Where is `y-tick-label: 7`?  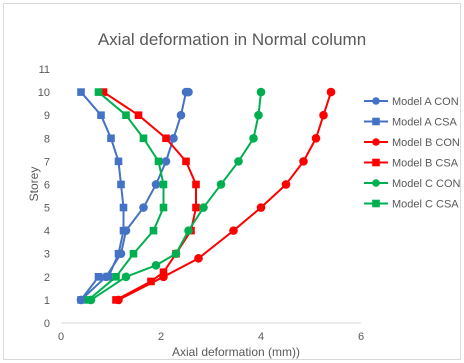 y-tick-label: 7 is located at coordinates (47, 162).